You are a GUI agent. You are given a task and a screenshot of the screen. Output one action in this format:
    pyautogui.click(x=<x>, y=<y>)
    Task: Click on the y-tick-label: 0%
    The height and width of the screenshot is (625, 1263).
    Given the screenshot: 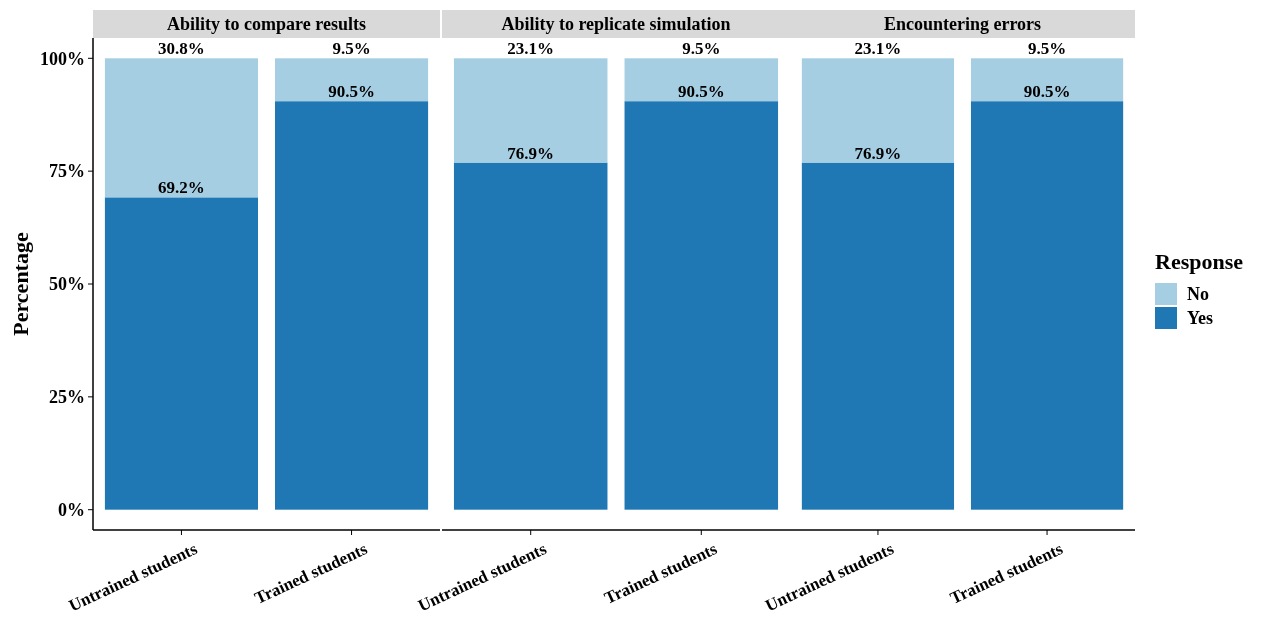 What is the action you would take?
    pyautogui.click(x=71, y=509)
    